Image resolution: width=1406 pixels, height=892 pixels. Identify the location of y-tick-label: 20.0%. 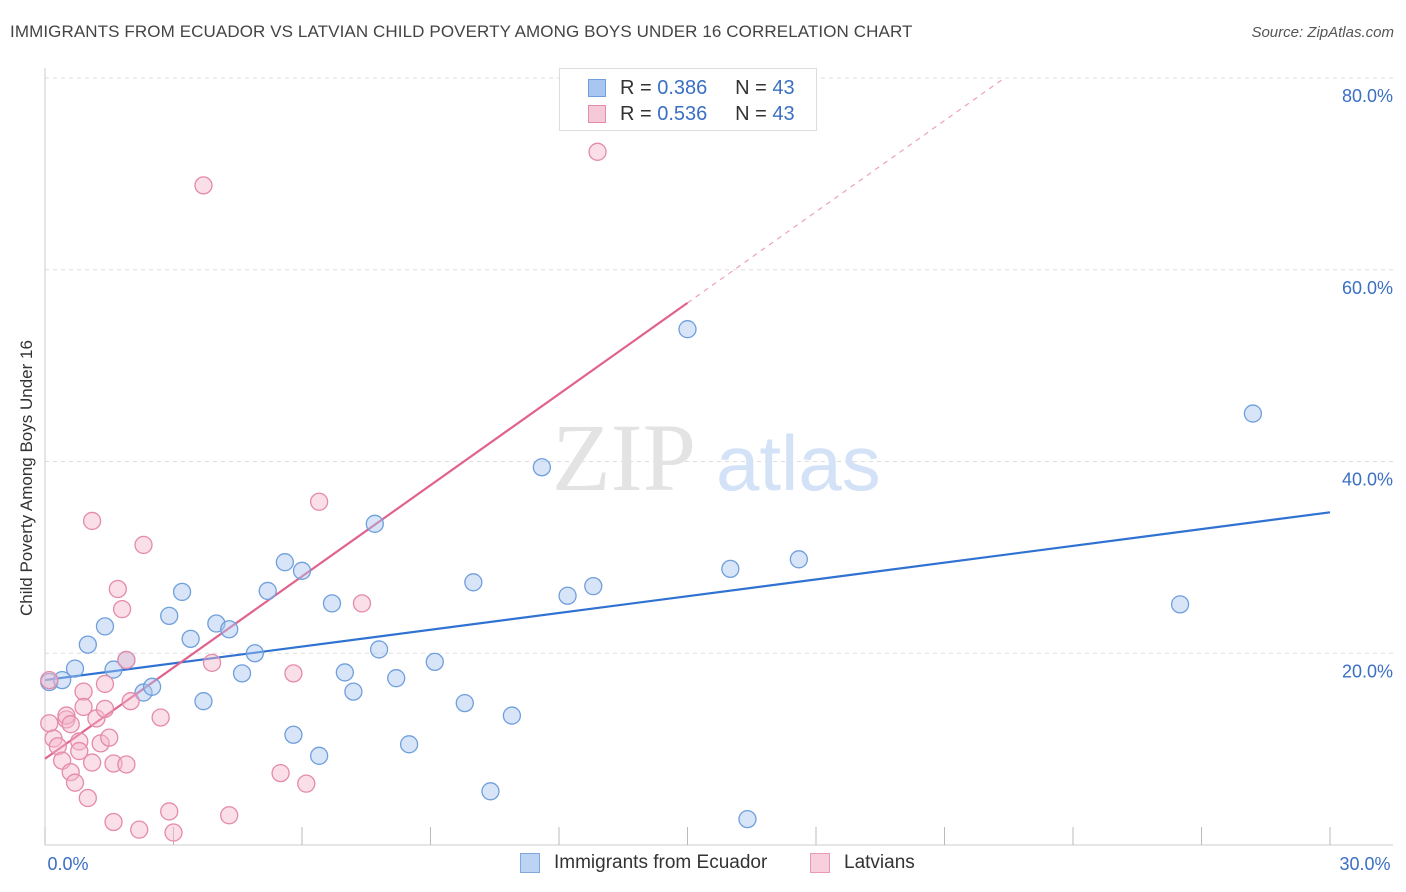
(1367, 671).